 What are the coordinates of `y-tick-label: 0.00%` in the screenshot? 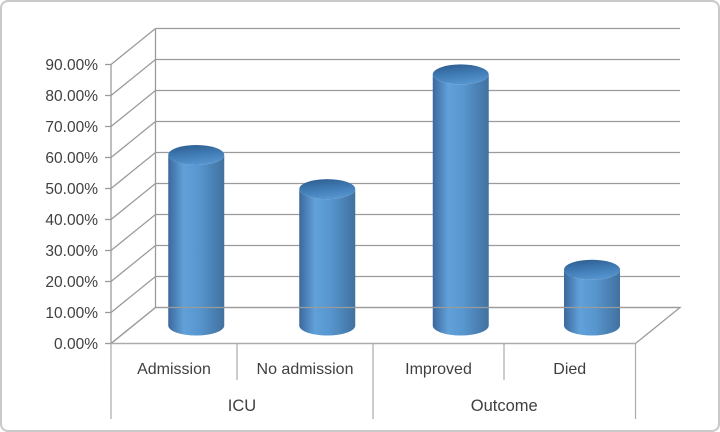 It's located at (76, 344).